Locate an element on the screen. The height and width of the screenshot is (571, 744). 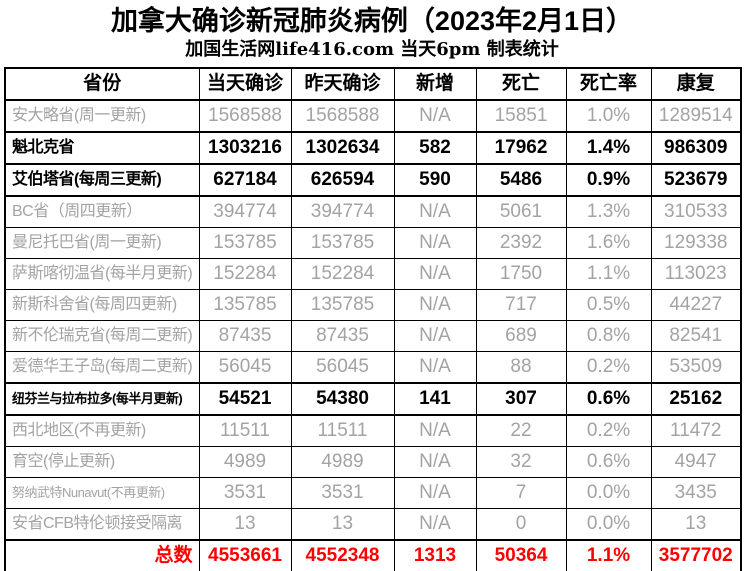
deaths-cell: 0 is located at coordinates (521, 524).